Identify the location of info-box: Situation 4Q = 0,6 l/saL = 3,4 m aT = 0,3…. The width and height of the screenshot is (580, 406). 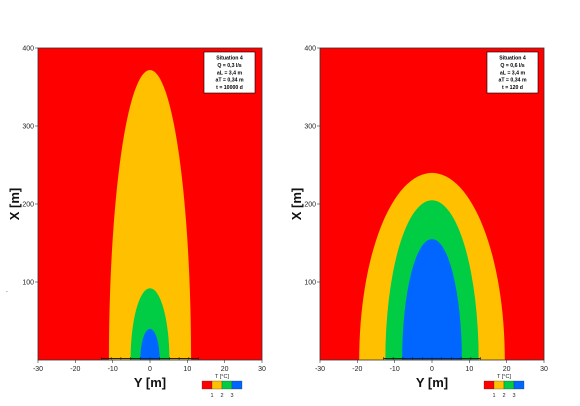
(512, 72).